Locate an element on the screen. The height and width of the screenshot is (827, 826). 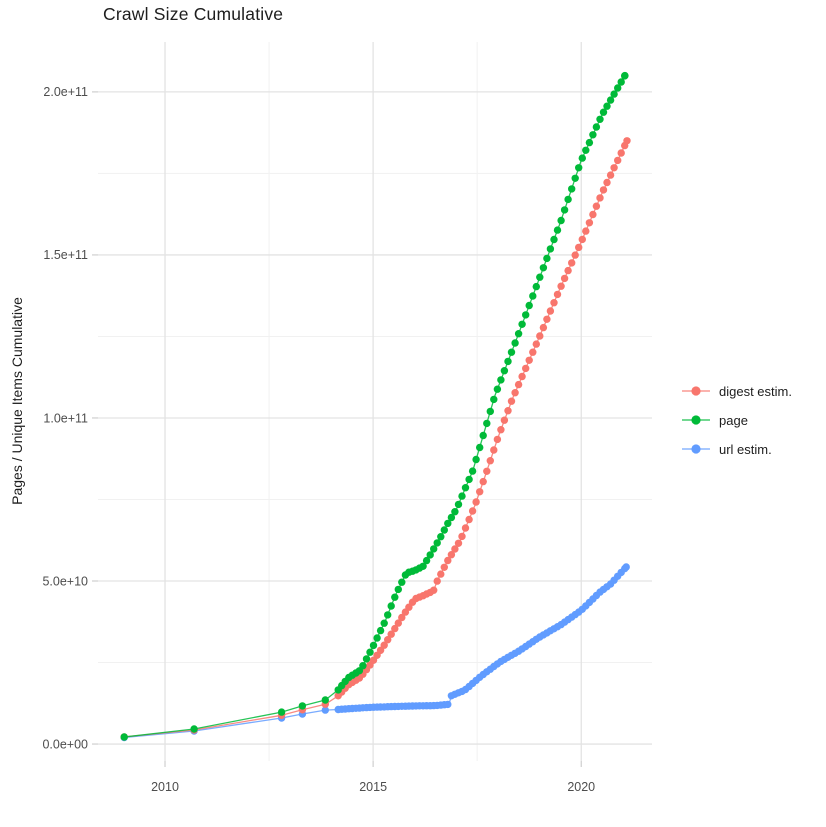
legend-key-page-icon is located at coordinates (696, 420).